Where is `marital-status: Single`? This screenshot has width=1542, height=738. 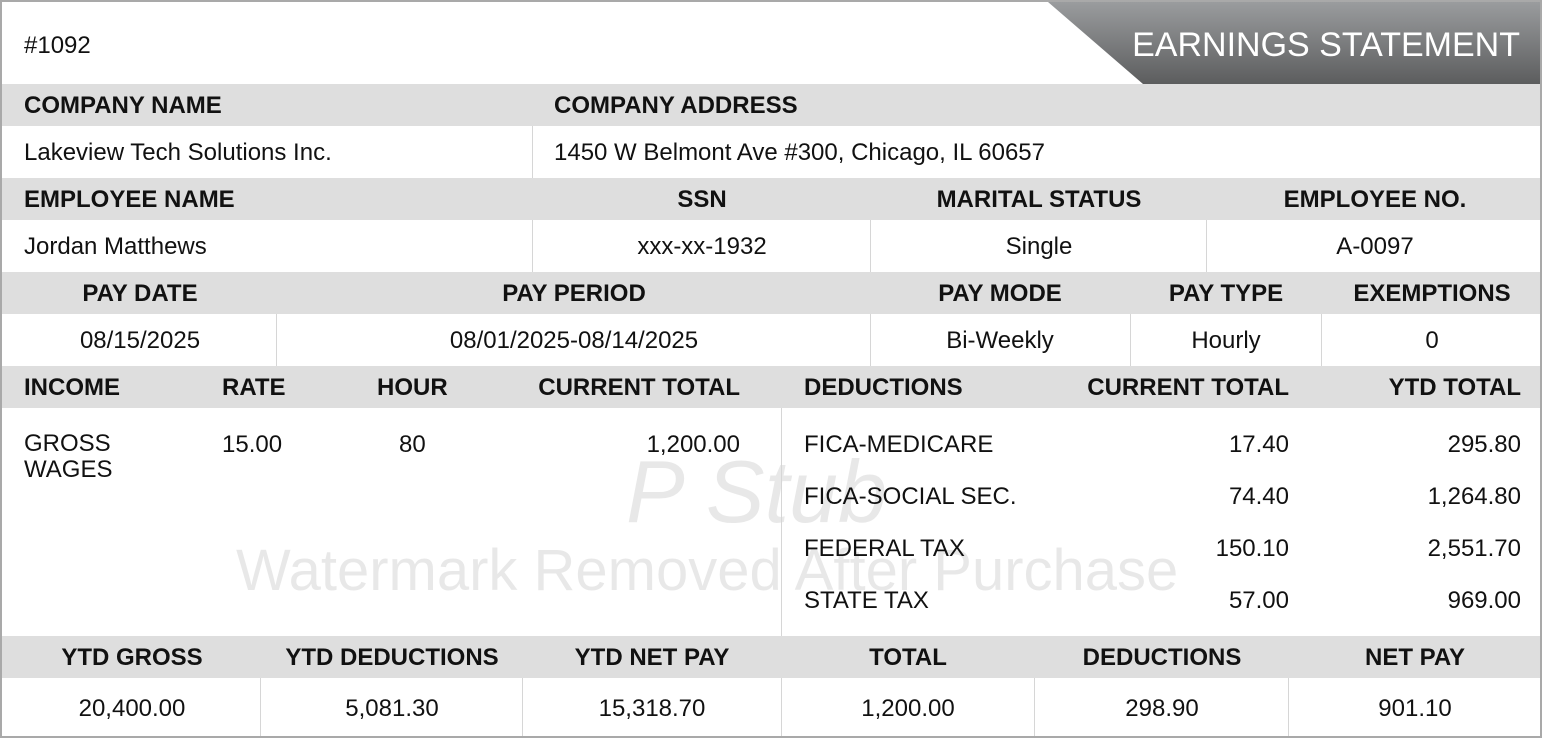
marital-status: Single is located at coordinates (1039, 246).